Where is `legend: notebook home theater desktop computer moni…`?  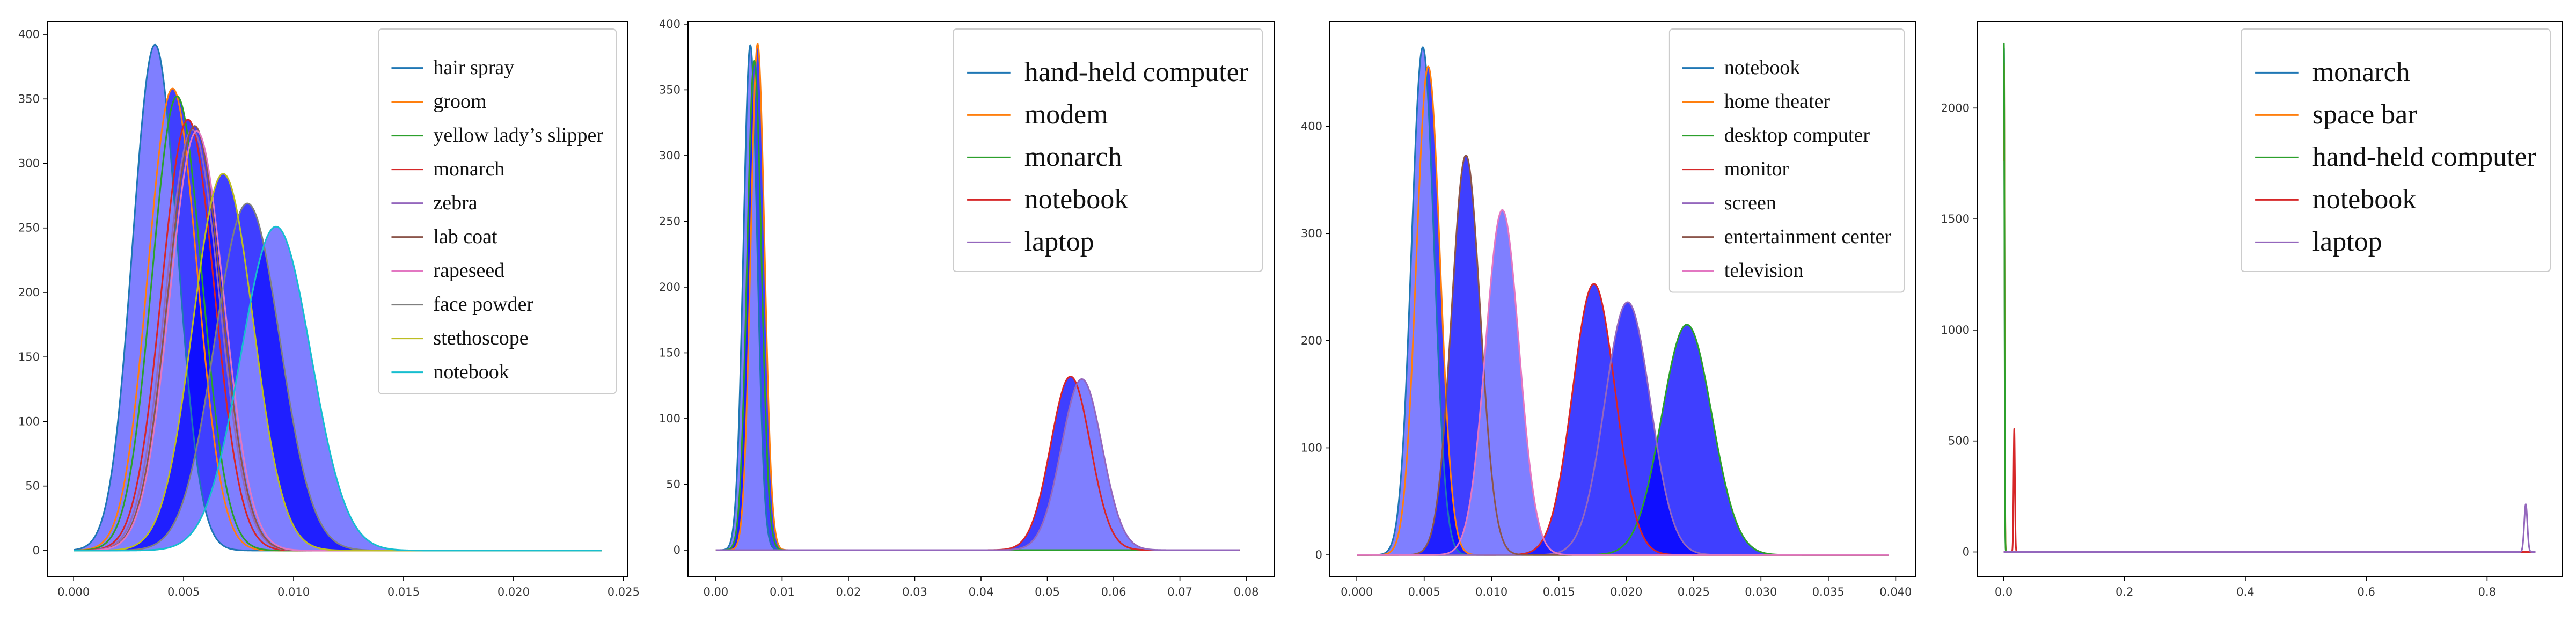 legend: notebook home theater desktop computer moni… is located at coordinates (1786, 160).